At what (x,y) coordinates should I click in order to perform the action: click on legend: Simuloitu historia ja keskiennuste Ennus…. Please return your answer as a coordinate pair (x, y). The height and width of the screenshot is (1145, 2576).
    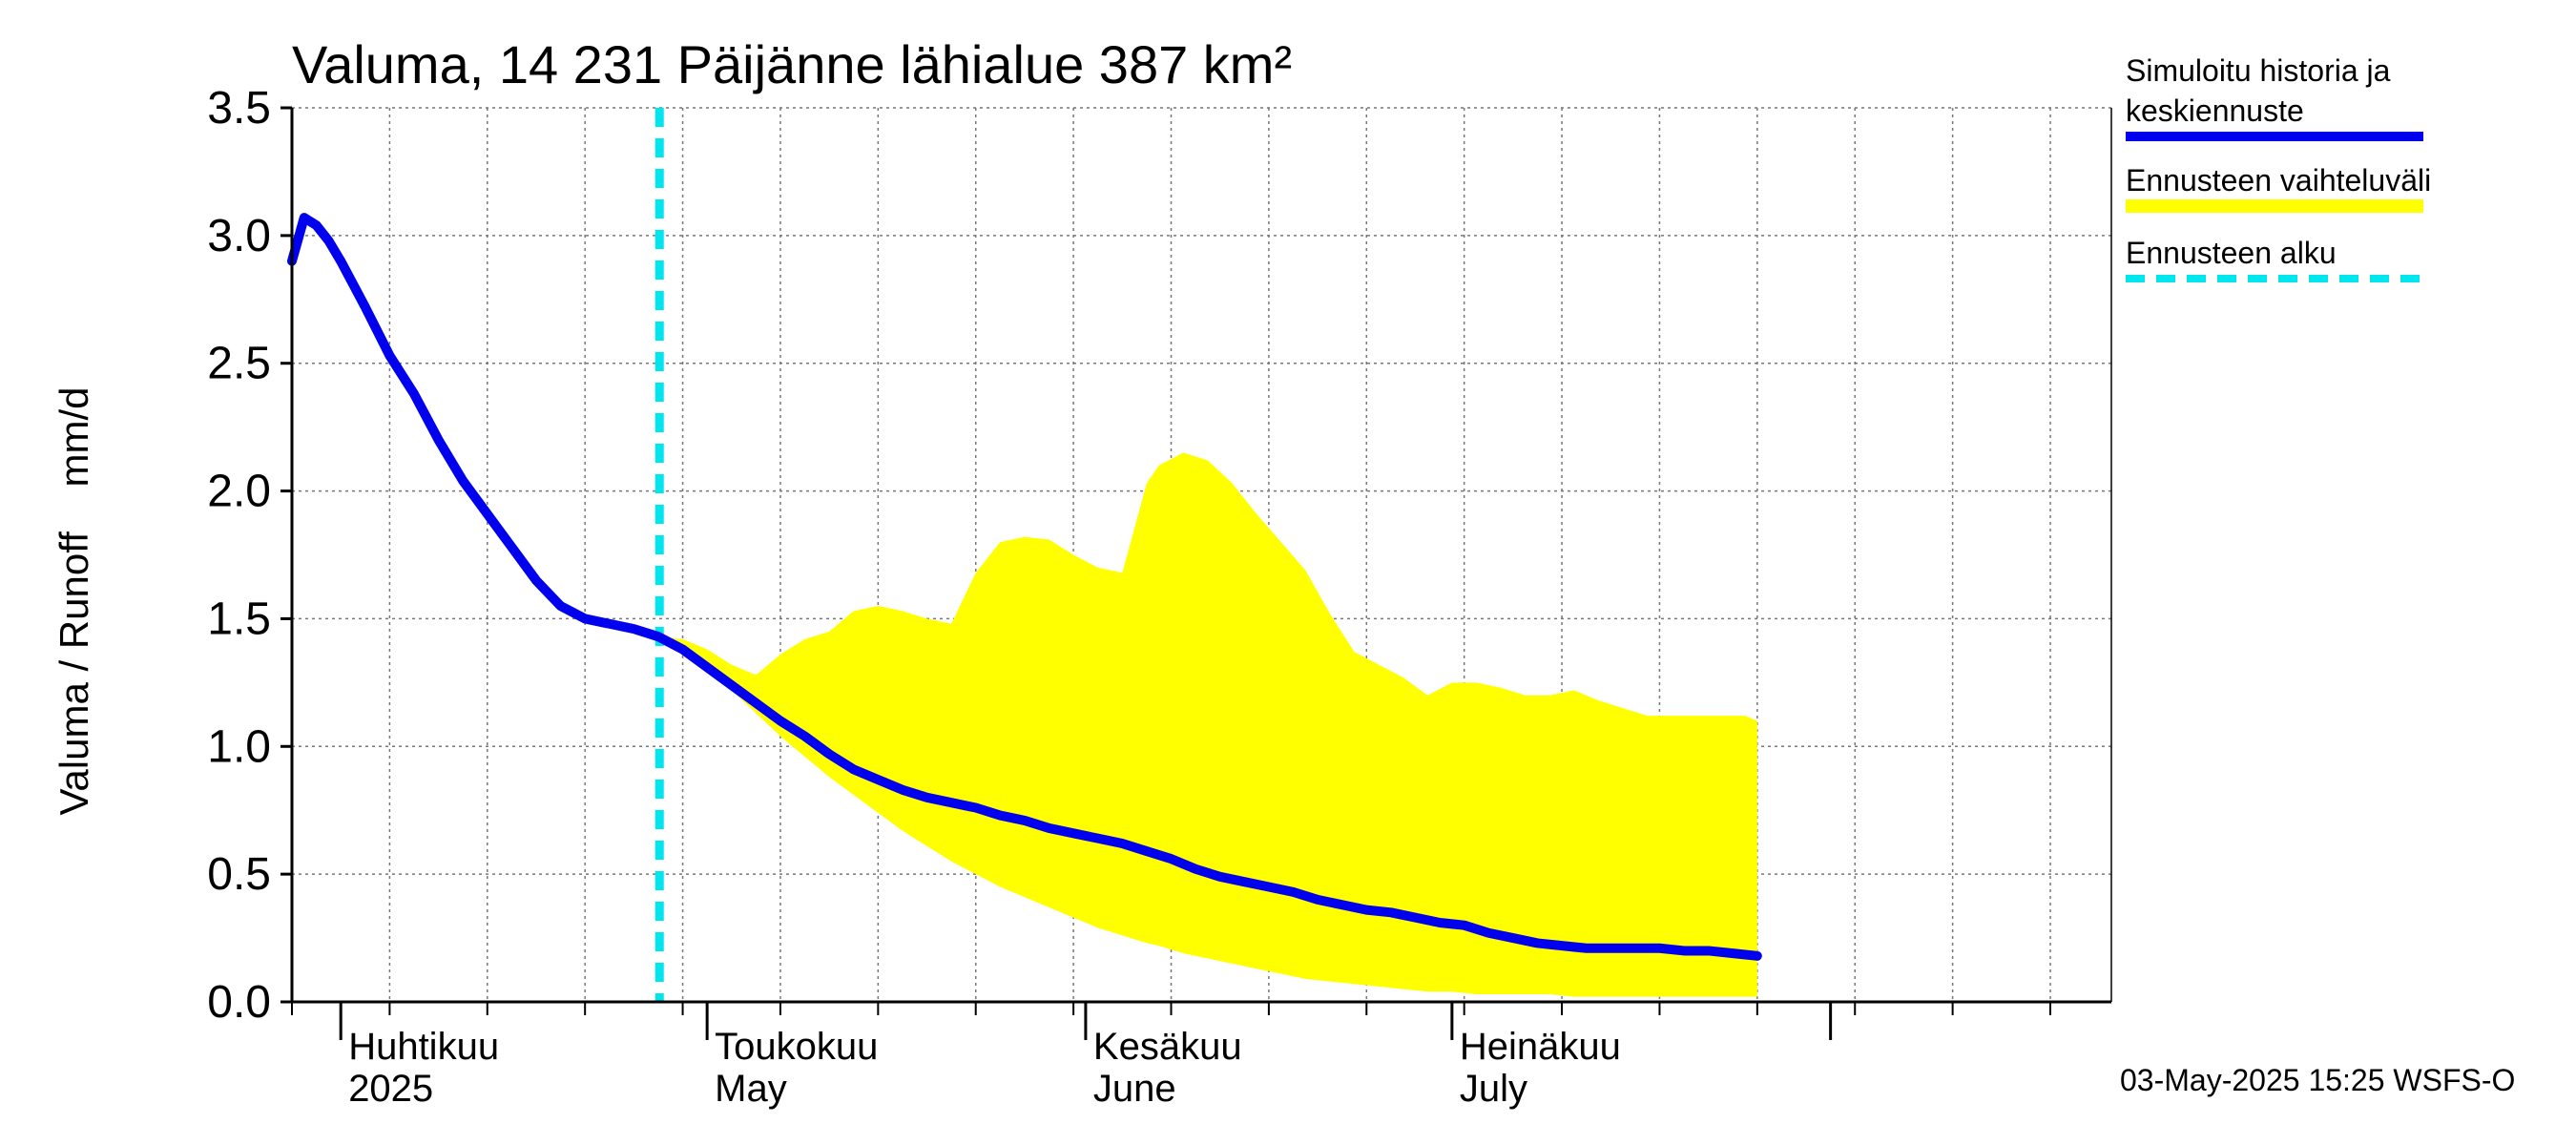
    Looking at the image, I should click on (2278, 167).